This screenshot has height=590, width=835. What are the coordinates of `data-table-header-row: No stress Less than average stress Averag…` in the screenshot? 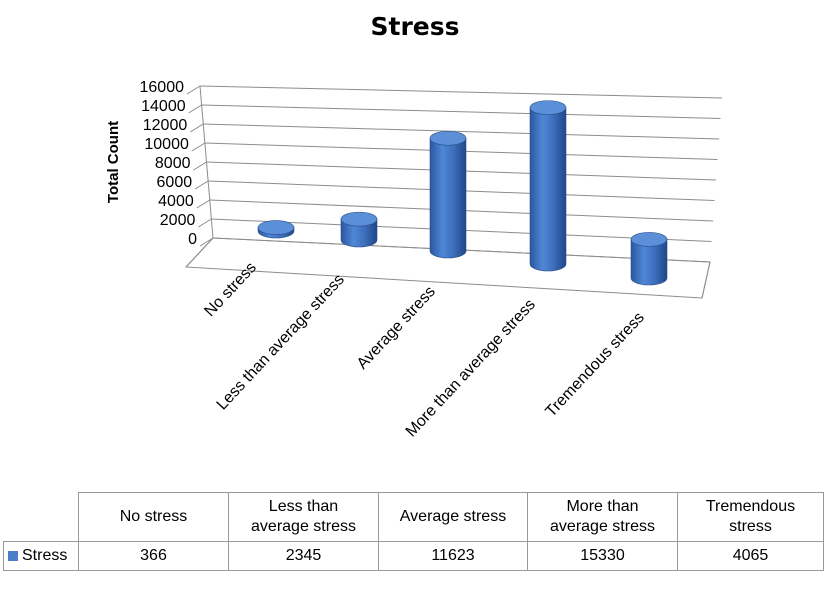 It's located at (413, 517).